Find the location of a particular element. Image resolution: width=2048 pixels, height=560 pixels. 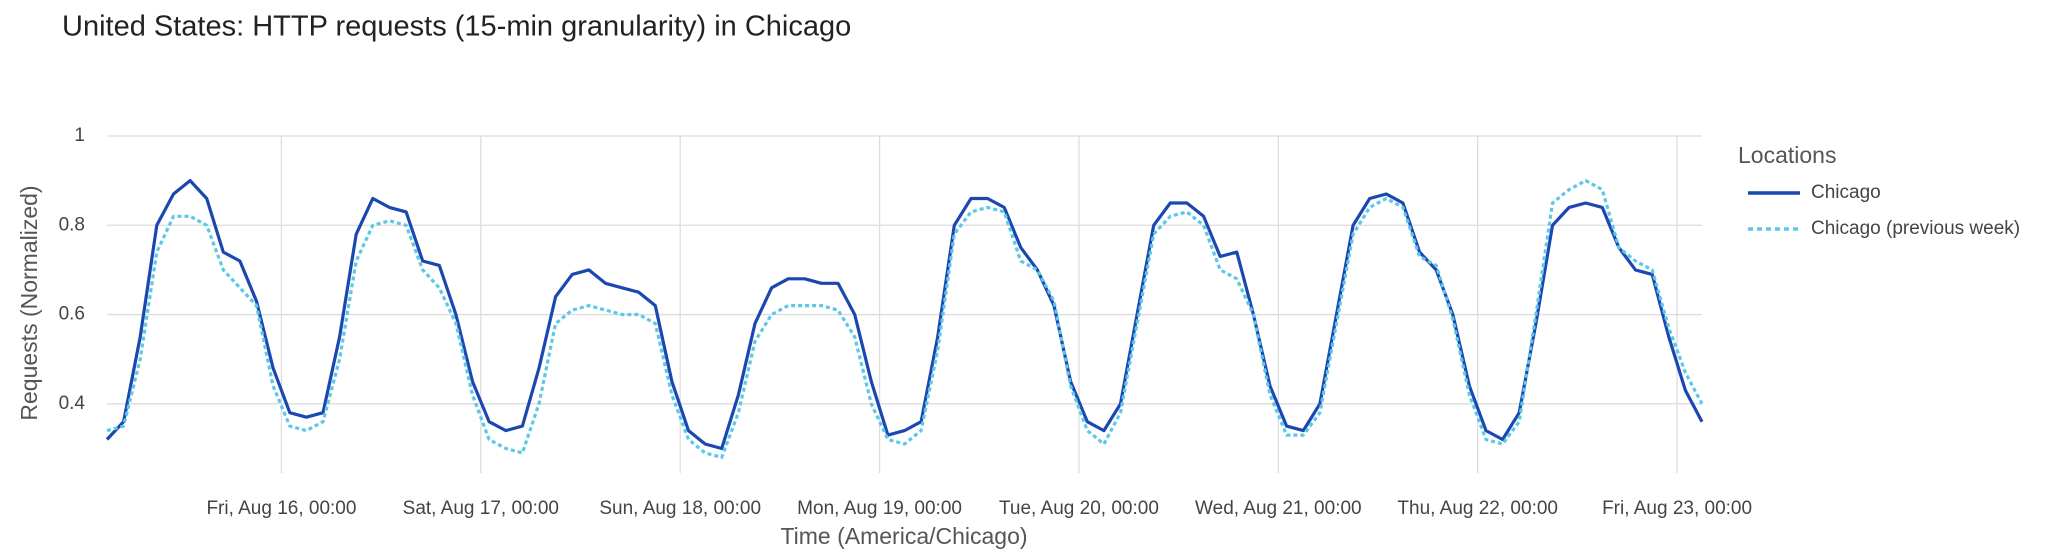

x-tick-label: Wed, Aug 21, 00:00 is located at coordinates (1278, 508).